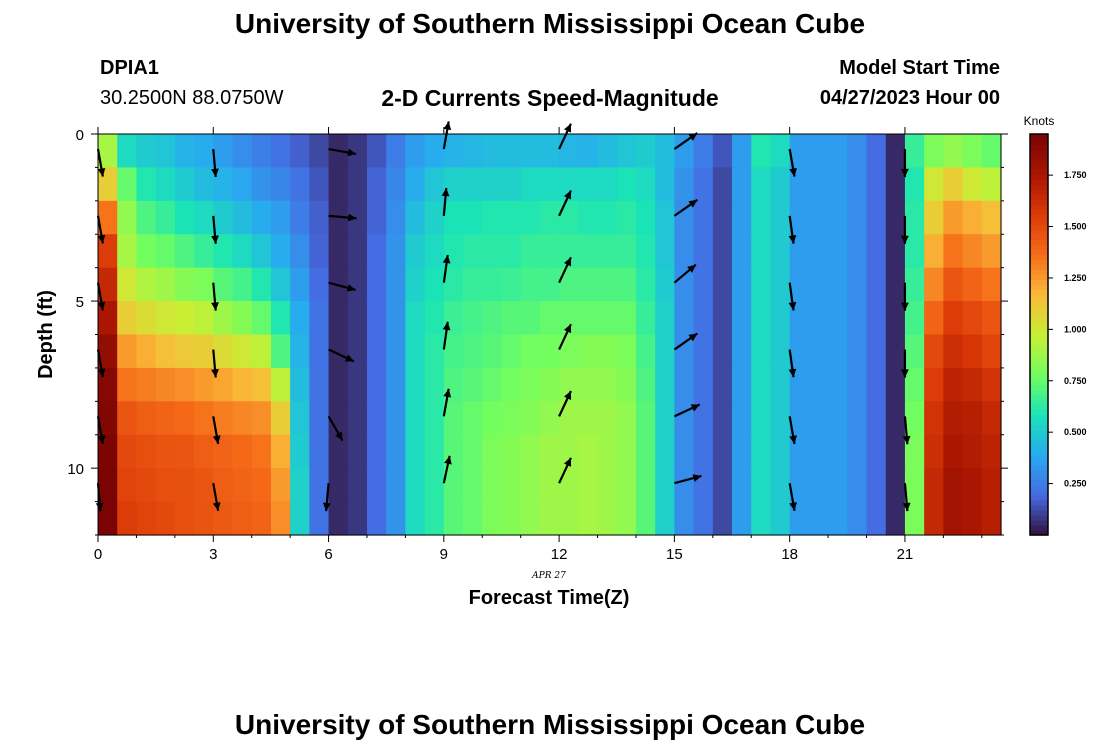 The height and width of the screenshot is (750, 1100). I want to click on x-tick-label: 21, so click(905, 554).